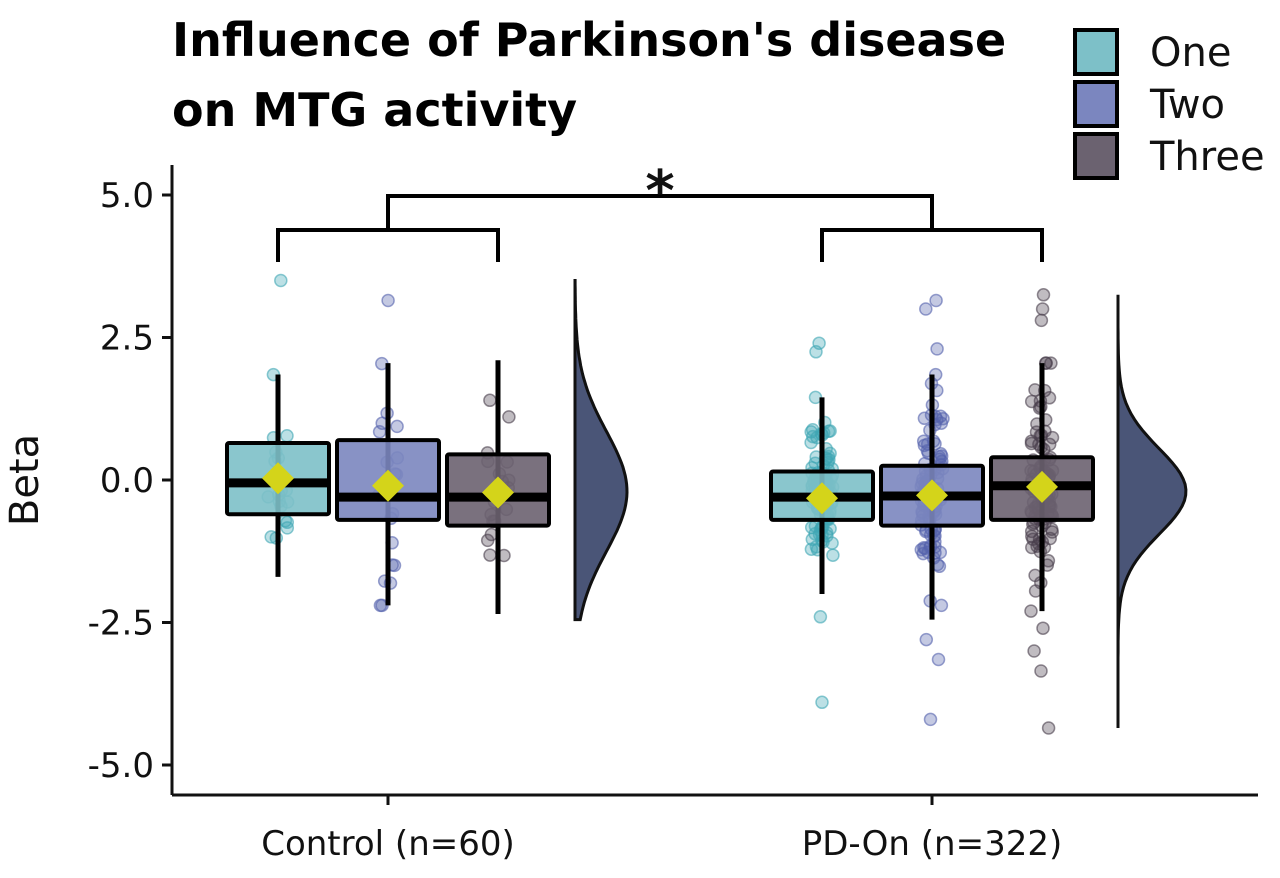  Describe the element at coordinates (127, 339) in the screenshot. I see `y-tick-label: 2.5` at that location.